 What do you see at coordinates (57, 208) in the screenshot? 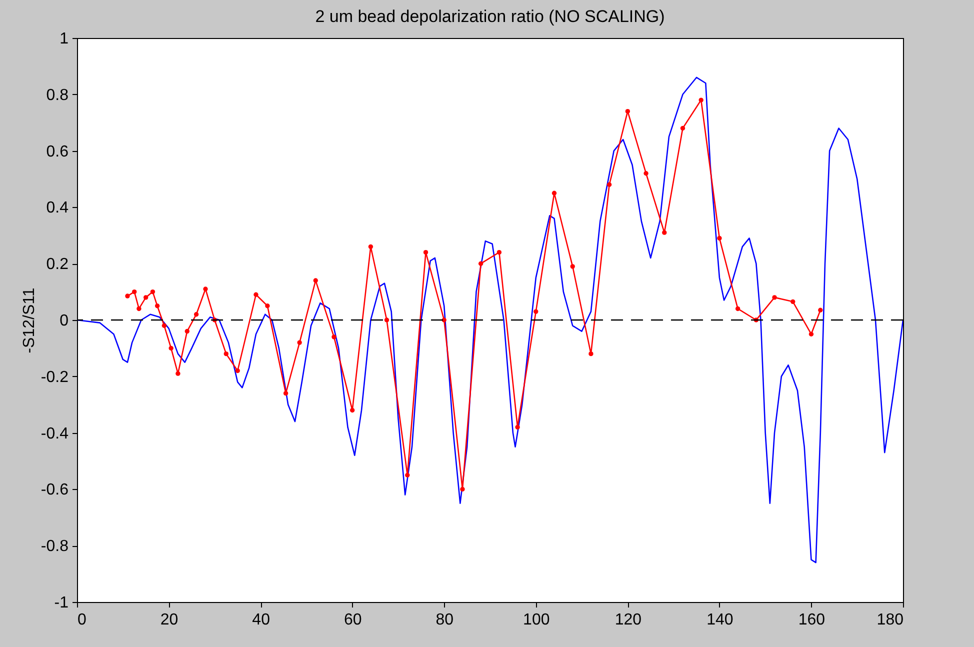
I see `y-tick-label: 0.4` at bounding box center [57, 208].